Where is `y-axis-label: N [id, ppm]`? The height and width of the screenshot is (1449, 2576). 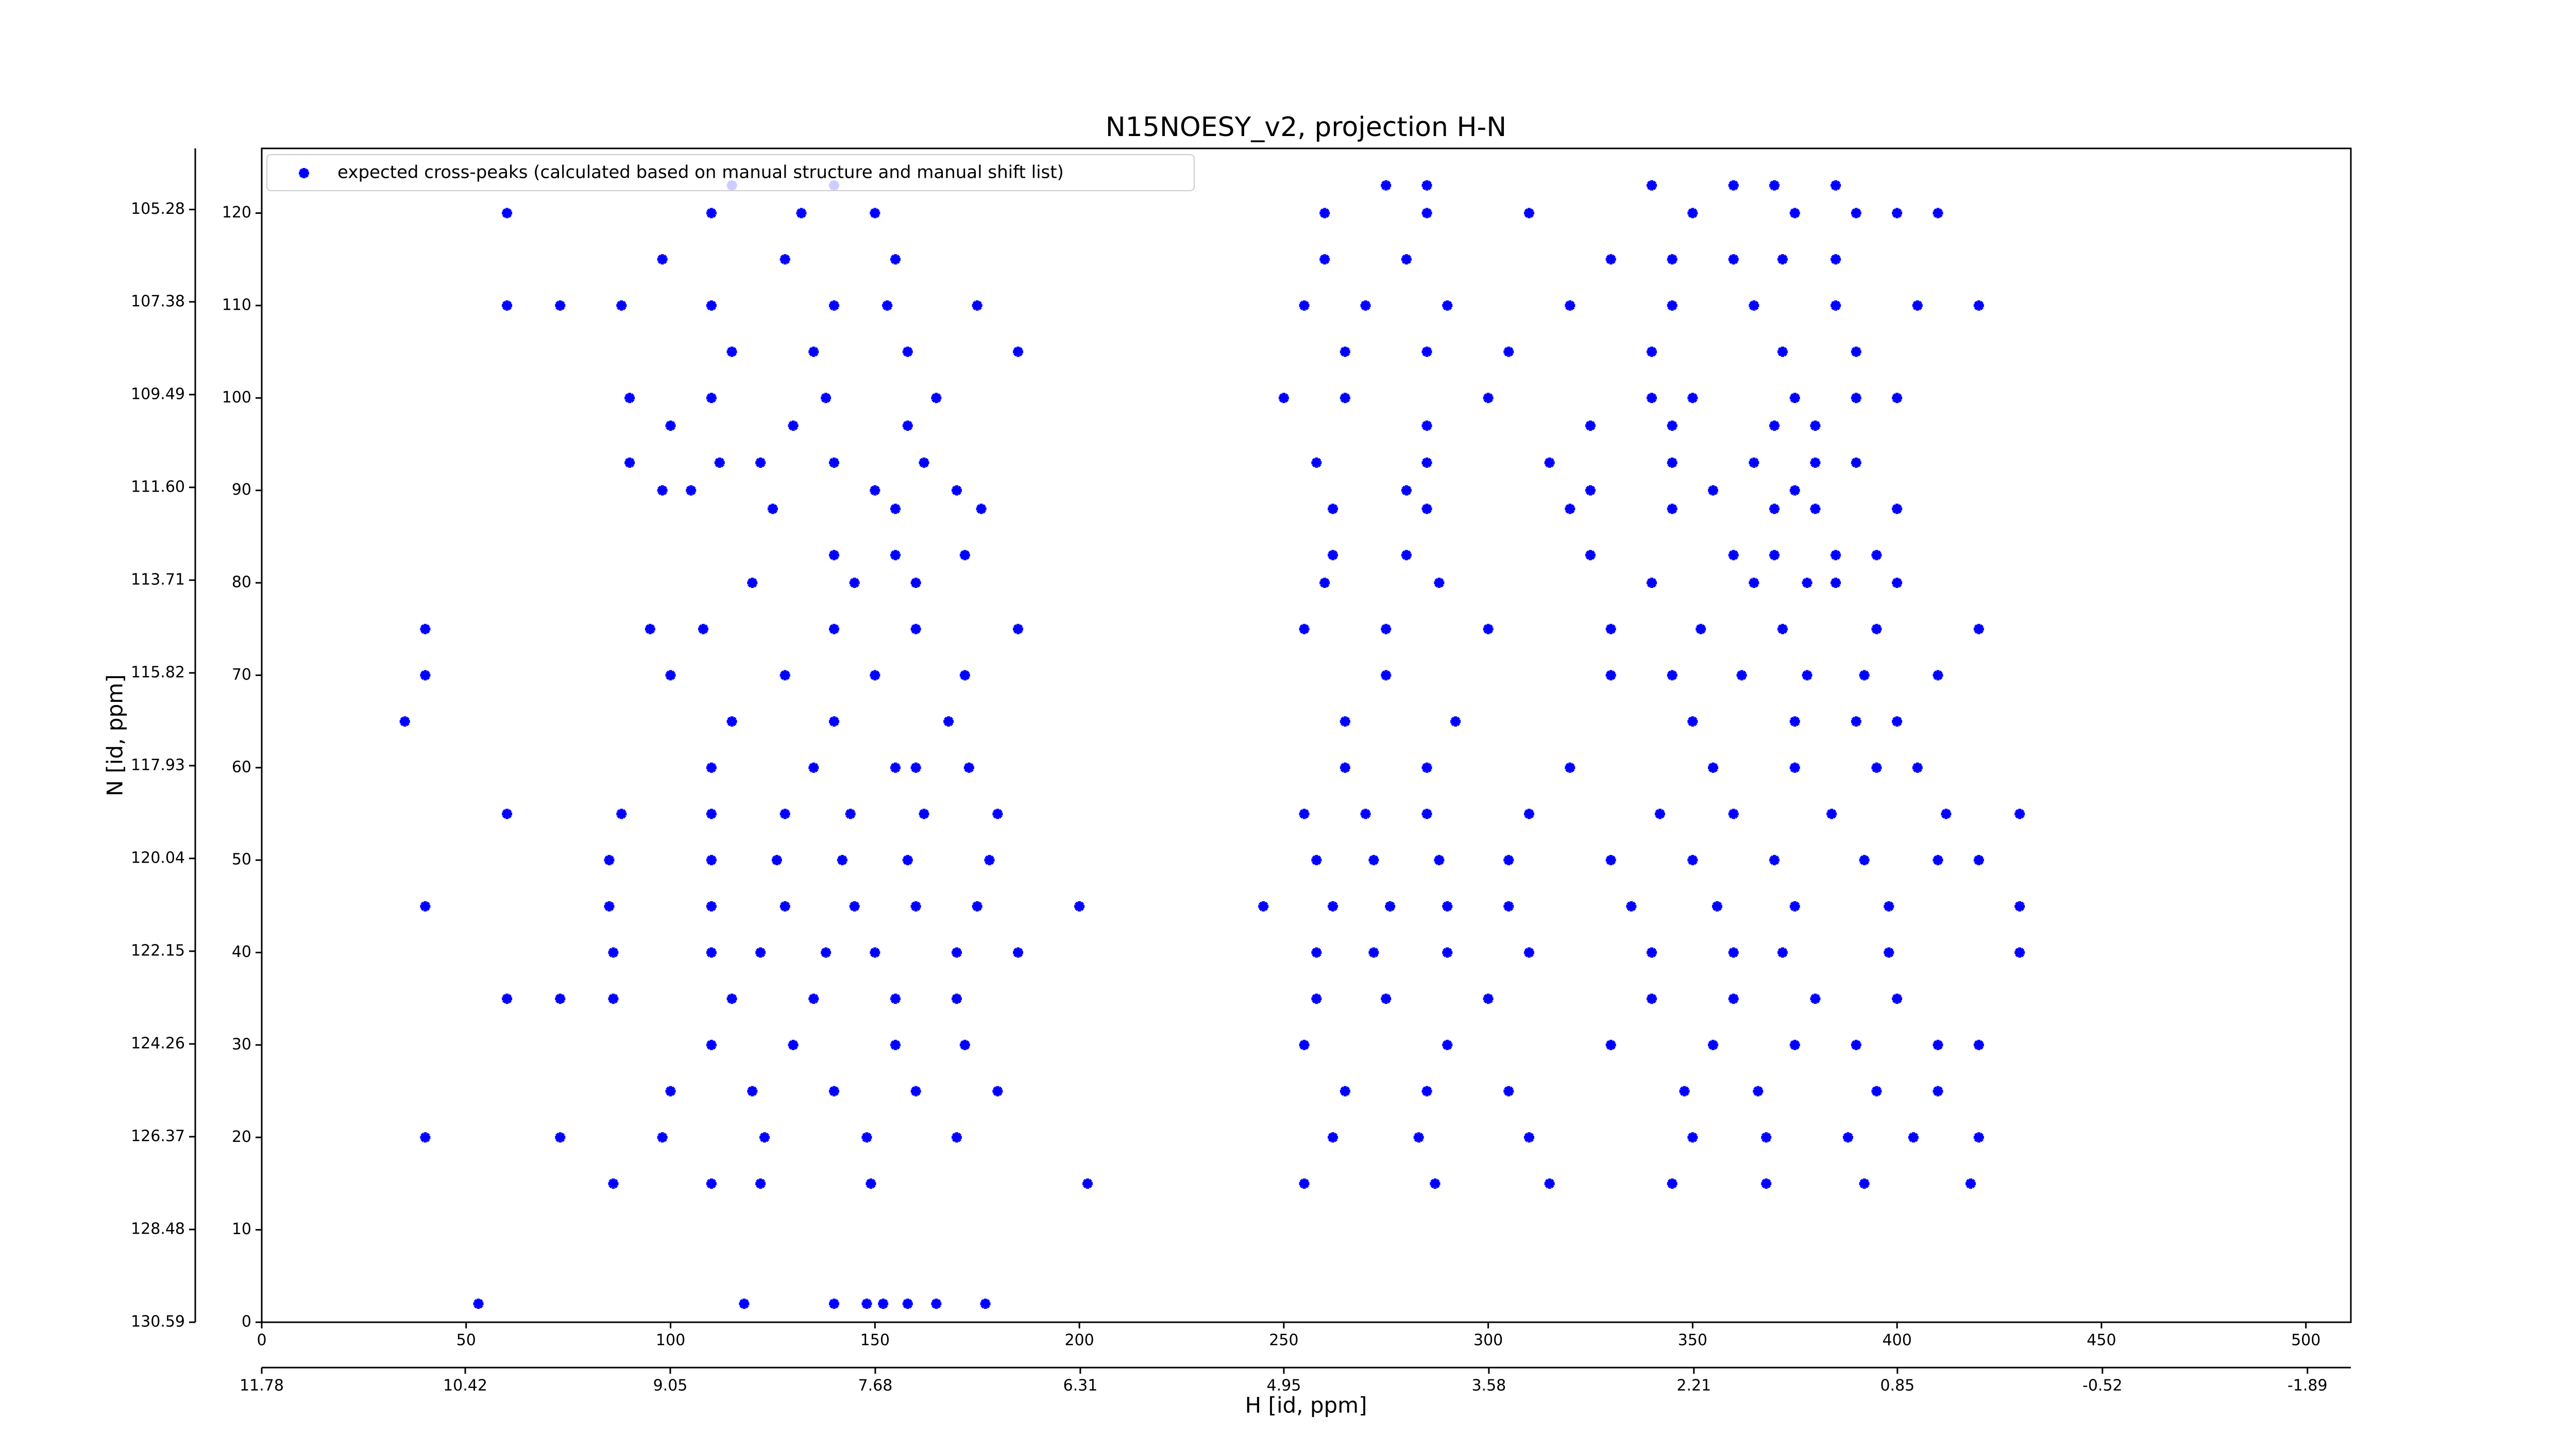
y-axis-label: N [id, ppm] is located at coordinates (115, 736).